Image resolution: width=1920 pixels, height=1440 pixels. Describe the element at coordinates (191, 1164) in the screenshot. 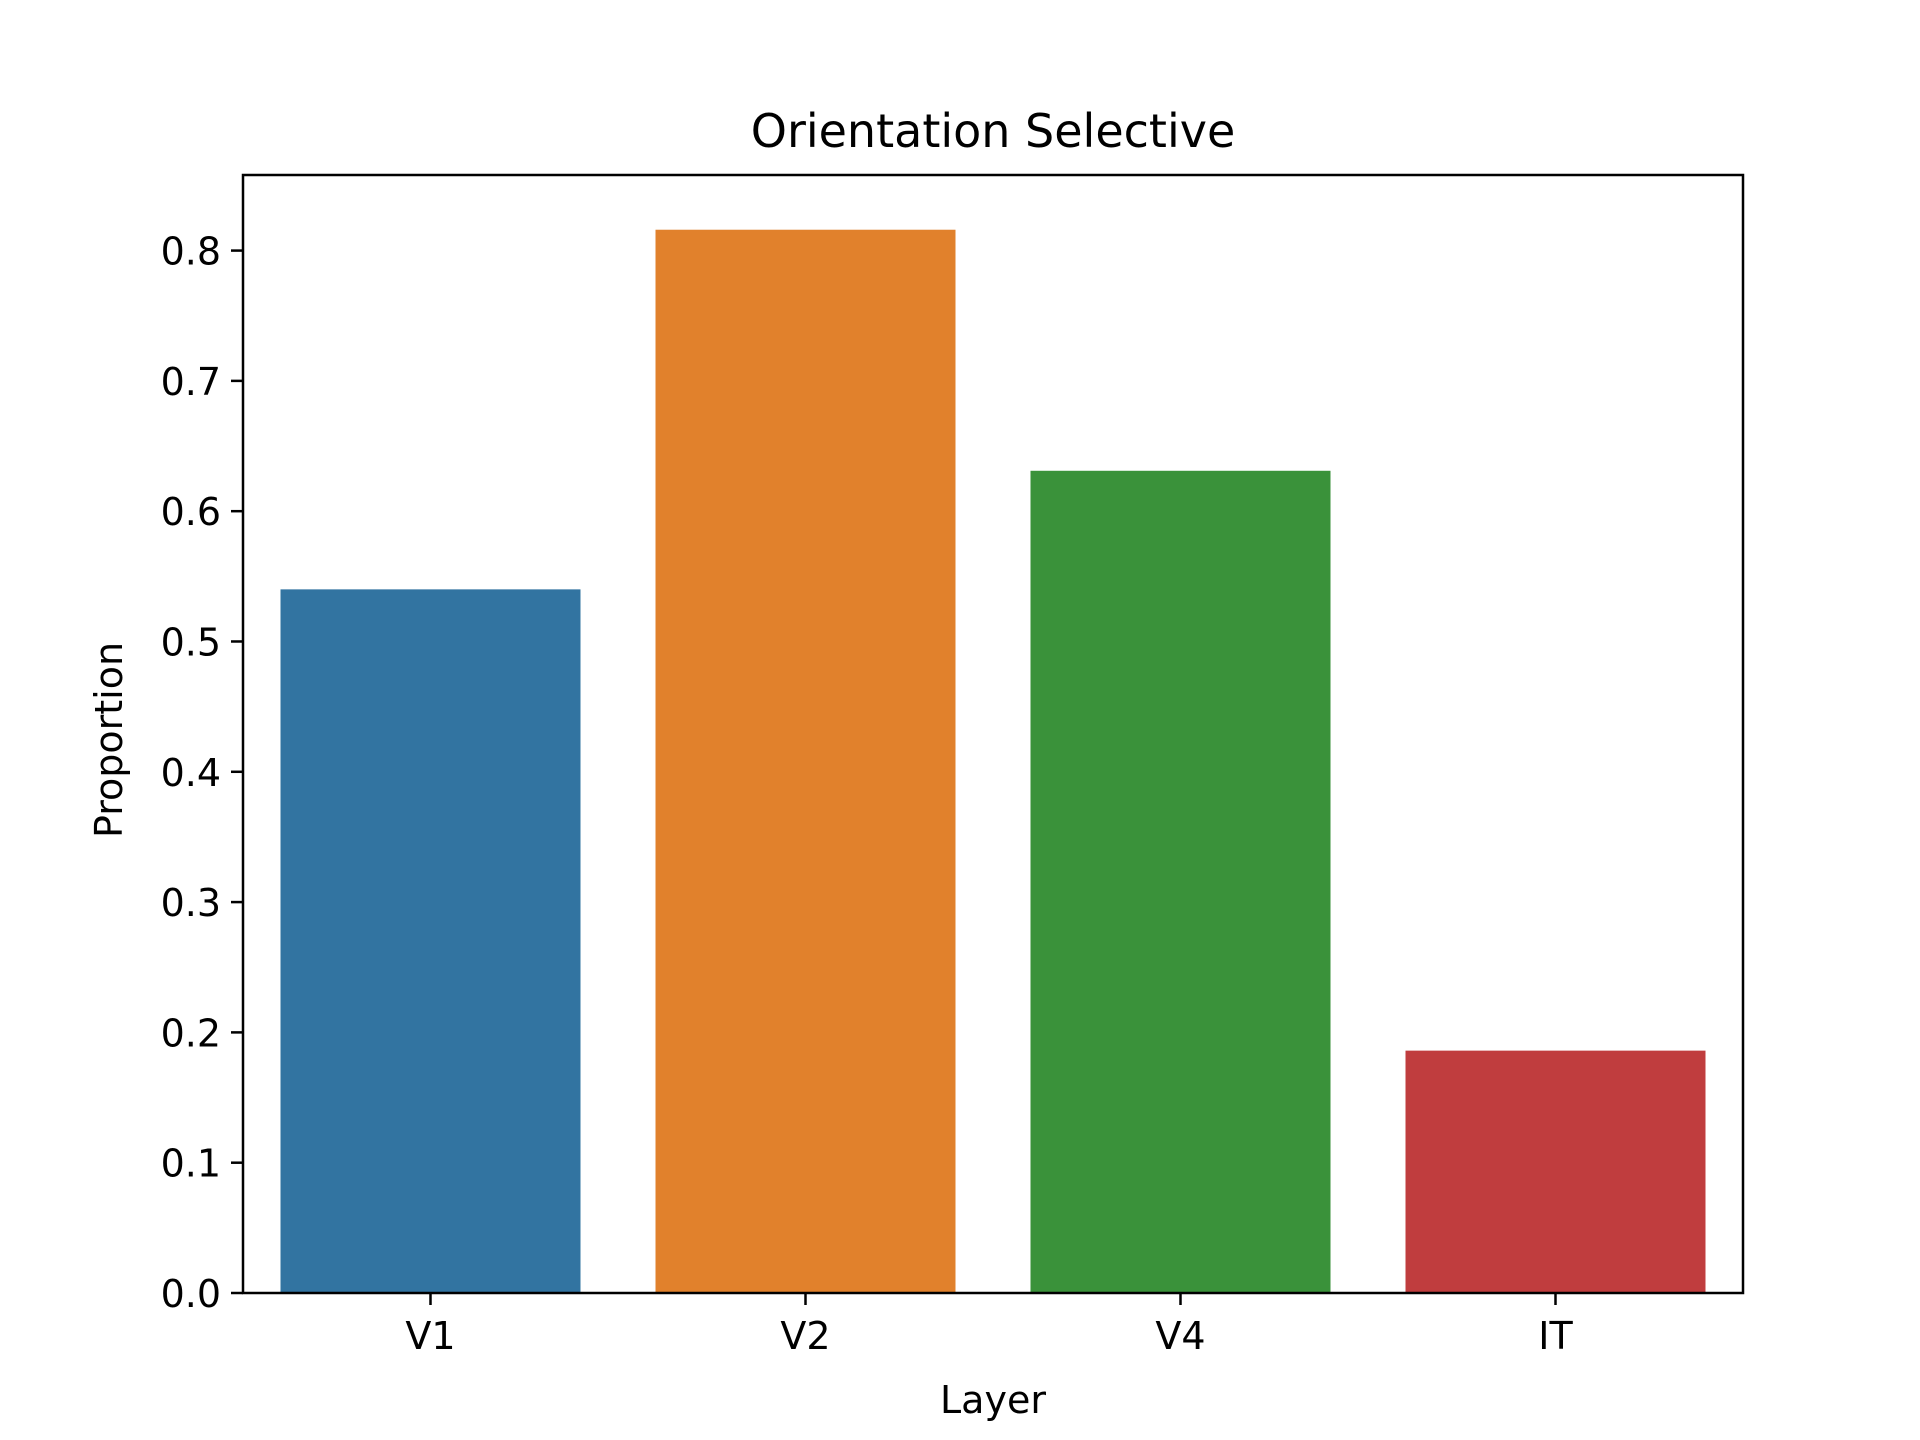

I see `y-tick-label: 0.1` at that location.